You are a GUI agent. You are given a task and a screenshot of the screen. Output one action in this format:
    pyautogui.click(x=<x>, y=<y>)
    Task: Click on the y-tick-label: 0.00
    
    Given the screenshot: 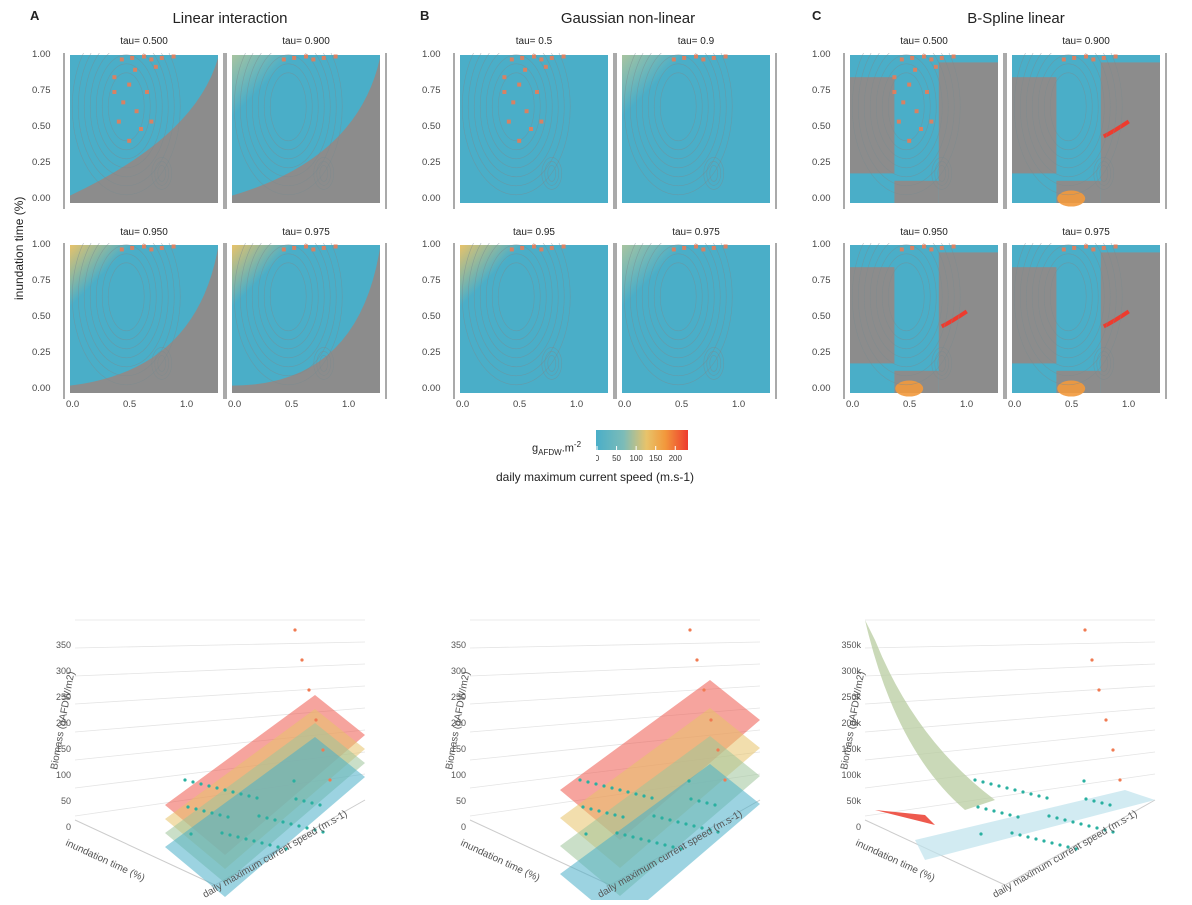 What is the action you would take?
    pyautogui.click(x=41, y=198)
    